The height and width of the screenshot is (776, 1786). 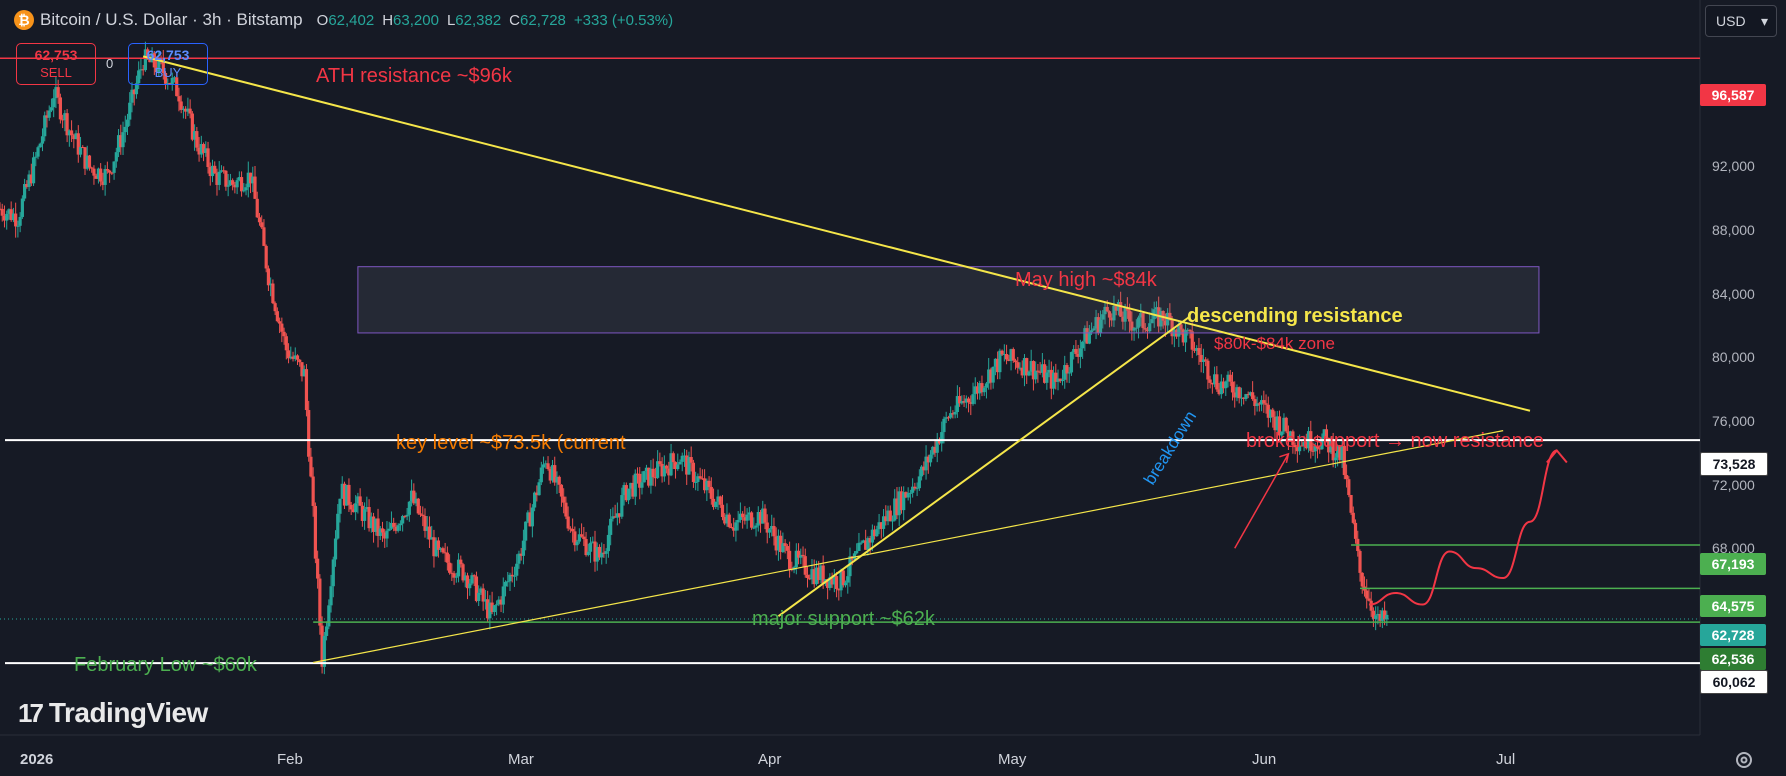 I want to click on sell-label: SELL, so click(x=56, y=72).